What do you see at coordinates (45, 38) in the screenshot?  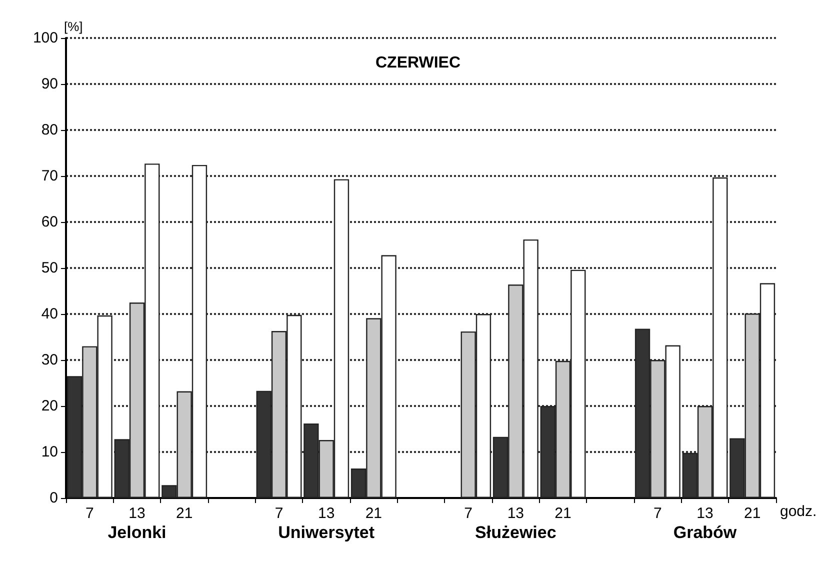 I see `y-tick-label: 100` at bounding box center [45, 38].